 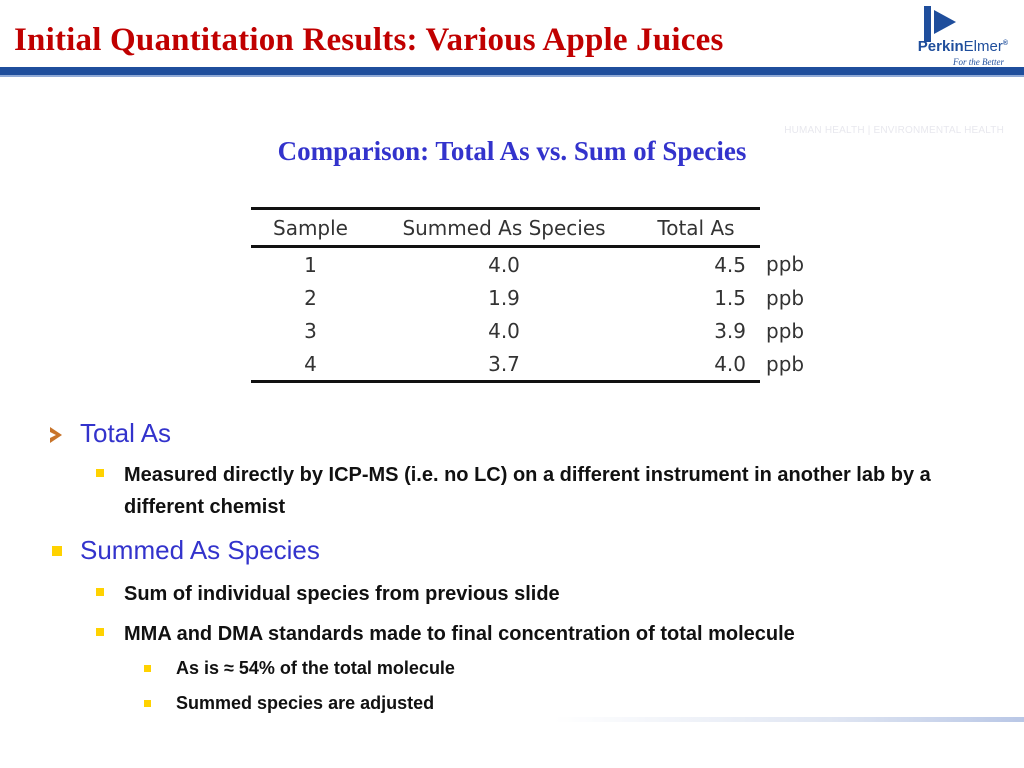 What do you see at coordinates (520, 703) in the screenshot?
I see `bullet-summed-sub-2: Summed species are adjusted` at bounding box center [520, 703].